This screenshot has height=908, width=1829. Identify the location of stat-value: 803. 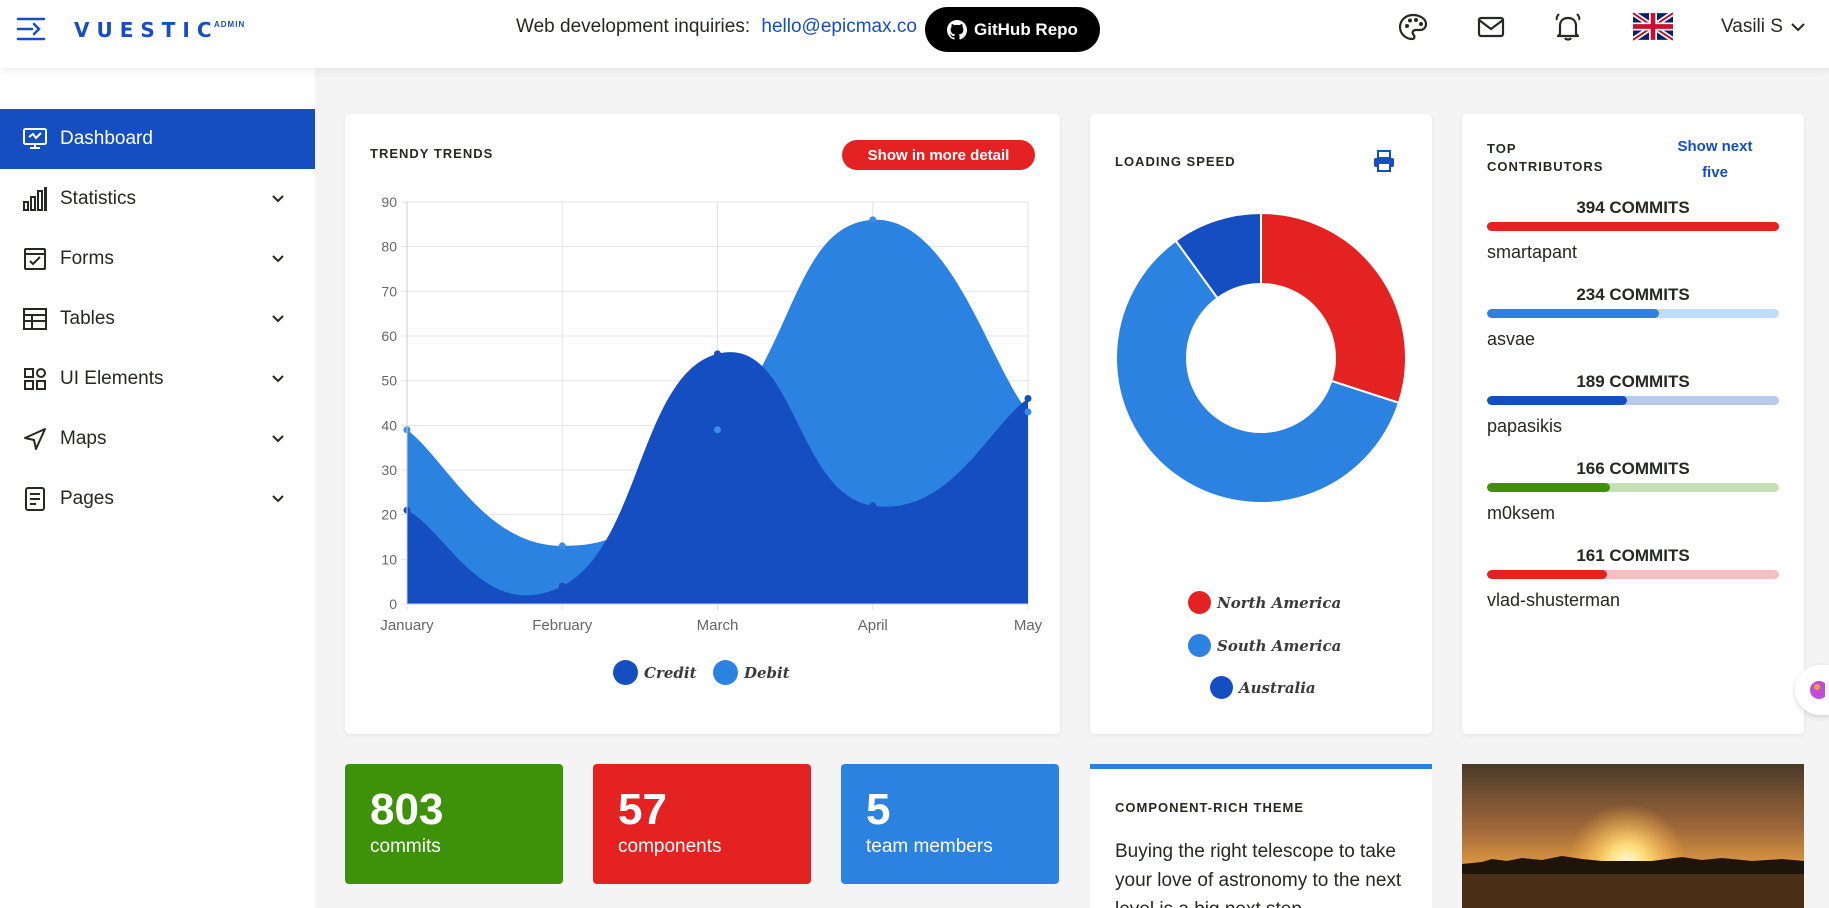
(407, 809).